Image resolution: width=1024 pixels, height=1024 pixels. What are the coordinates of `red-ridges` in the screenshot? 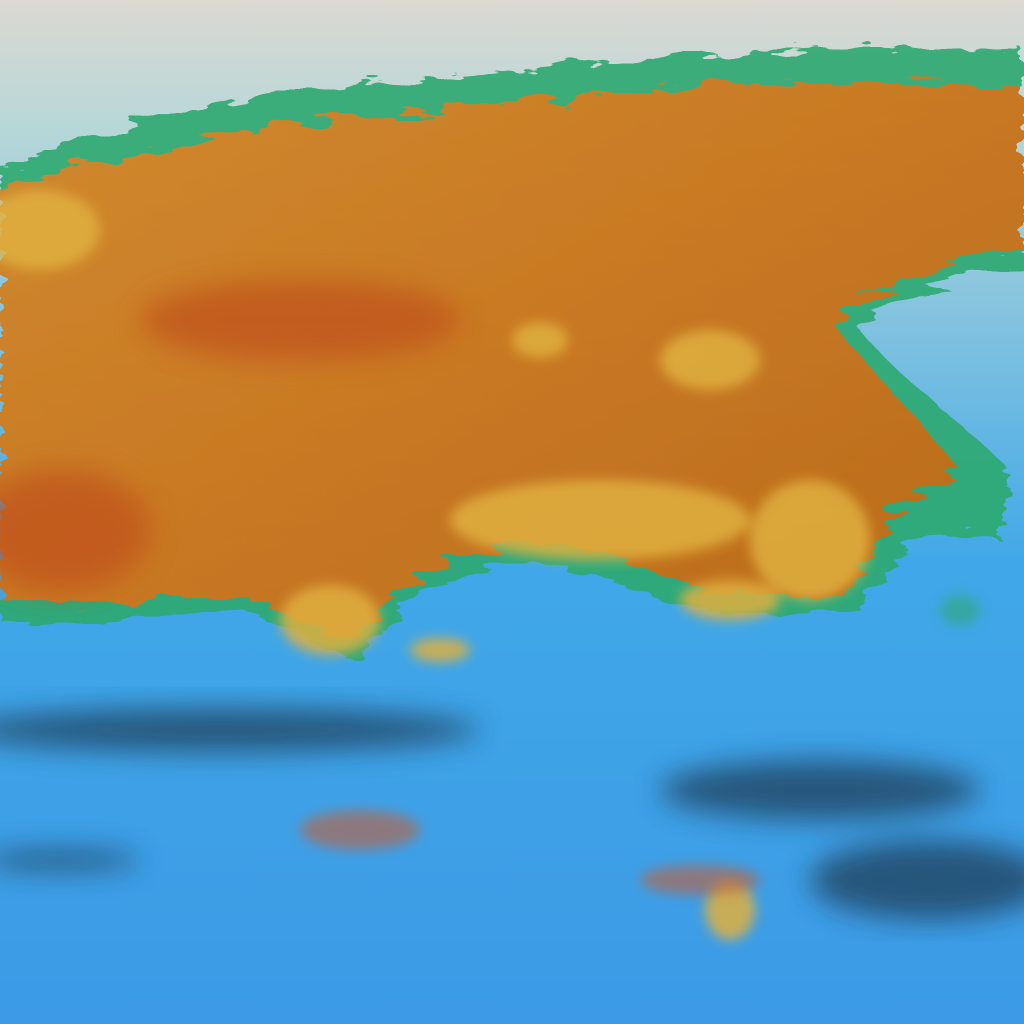 It's located at (230, 435).